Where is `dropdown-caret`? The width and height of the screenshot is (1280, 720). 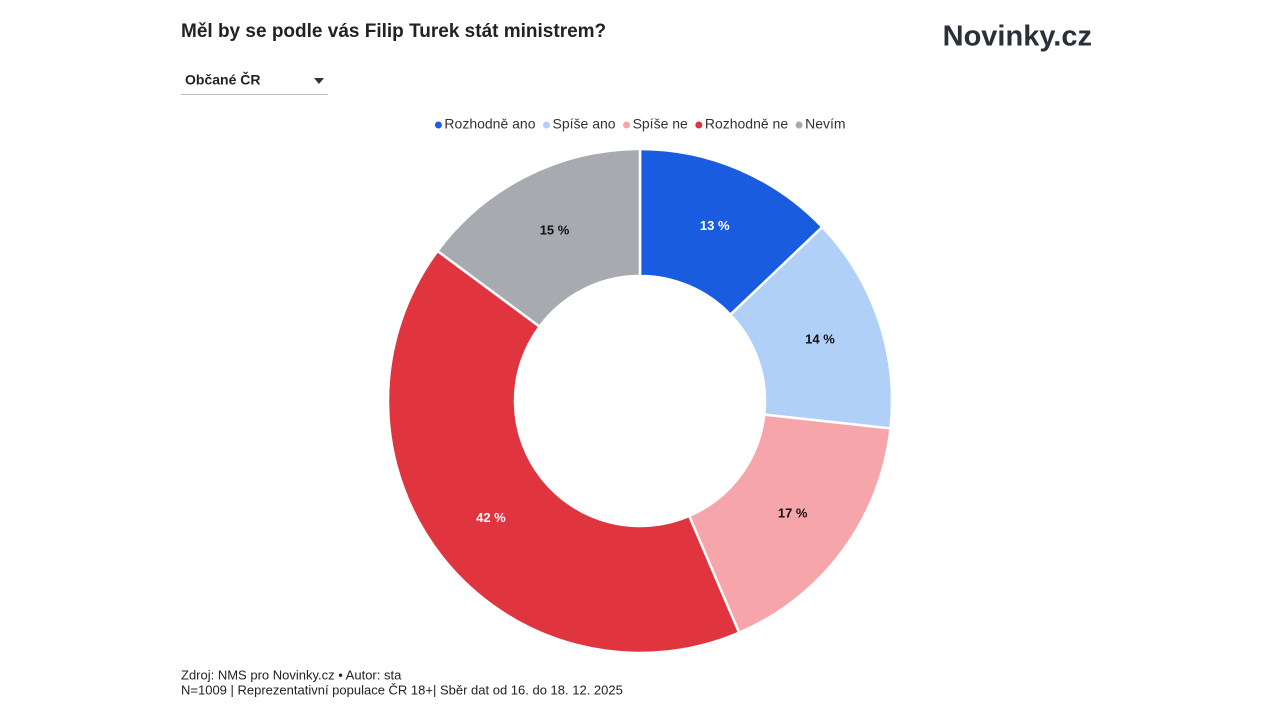
dropdown-caret is located at coordinates (319, 81).